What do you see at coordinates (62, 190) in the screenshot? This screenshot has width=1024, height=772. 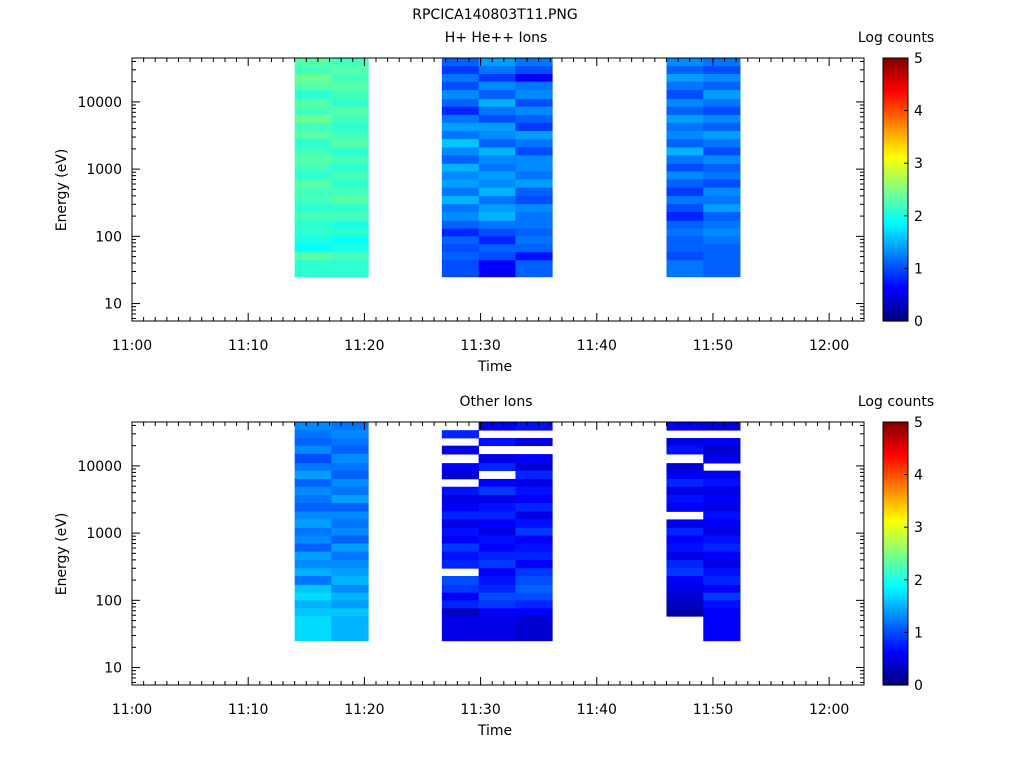 I see `y-axis-label: Energy (eV)` at bounding box center [62, 190].